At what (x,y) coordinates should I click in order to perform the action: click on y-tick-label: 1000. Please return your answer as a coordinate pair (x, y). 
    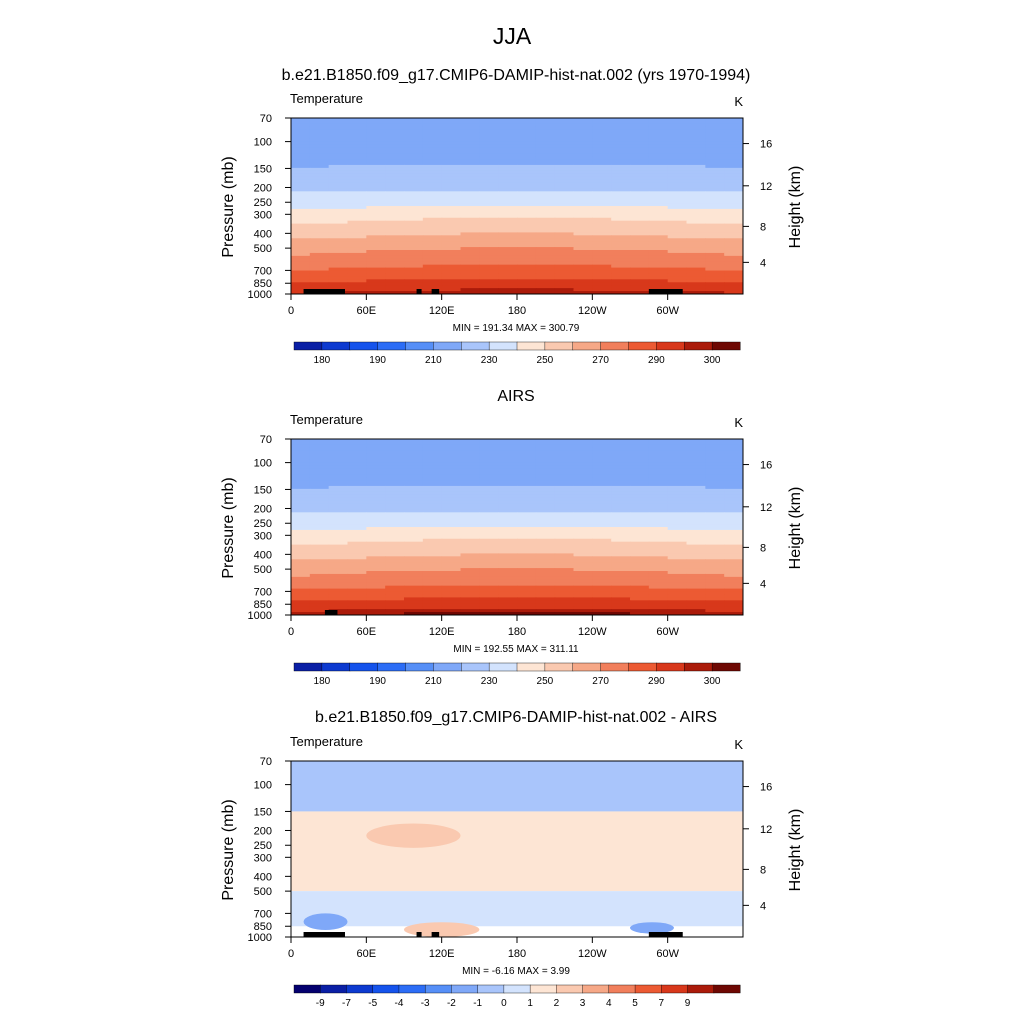
    Looking at the image, I should click on (260, 616).